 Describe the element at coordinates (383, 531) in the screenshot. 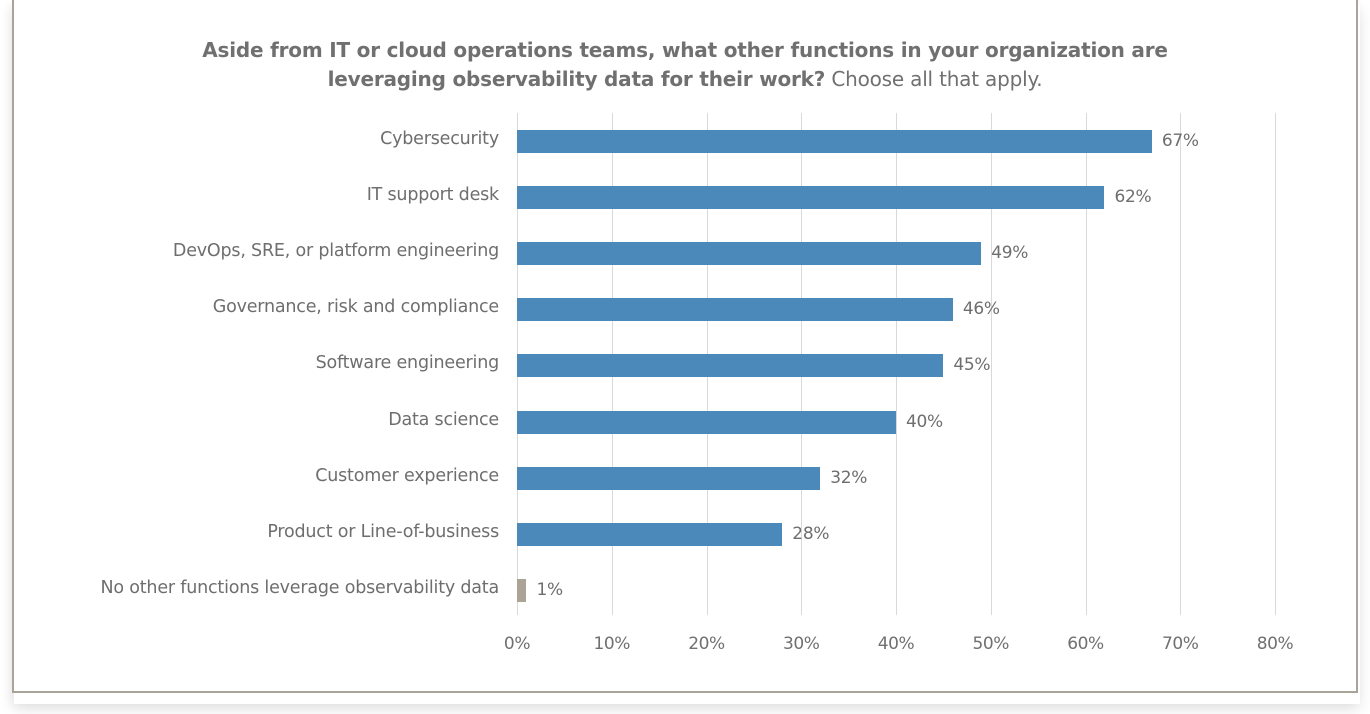

I see `category-label: Product or Line-of-business` at that location.